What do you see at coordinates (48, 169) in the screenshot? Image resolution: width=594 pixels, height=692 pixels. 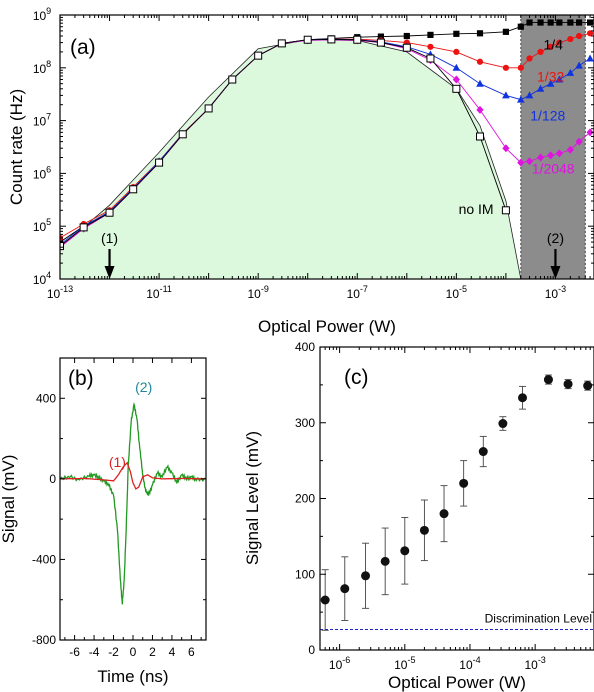 I see `y-tick-label-exp: 6` at bounding box center [48, 169].